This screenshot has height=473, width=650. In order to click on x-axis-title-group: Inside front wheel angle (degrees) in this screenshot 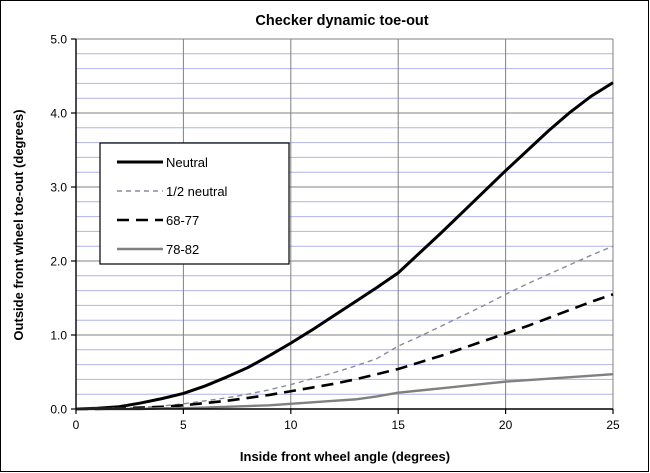, I will do `click(345, 456)`.